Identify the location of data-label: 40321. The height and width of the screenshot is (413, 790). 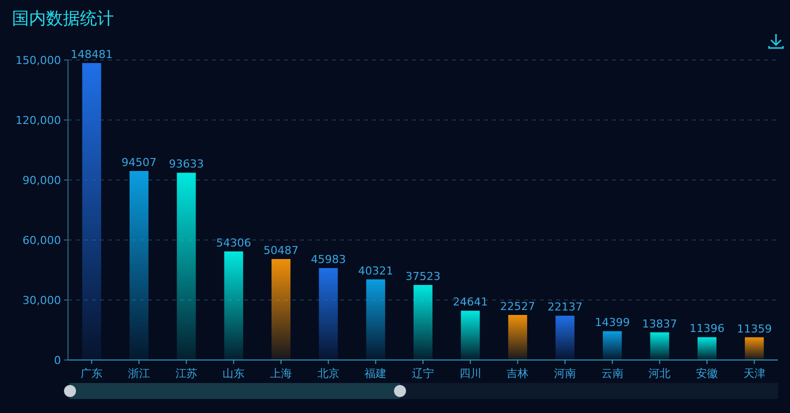
(376, 271).